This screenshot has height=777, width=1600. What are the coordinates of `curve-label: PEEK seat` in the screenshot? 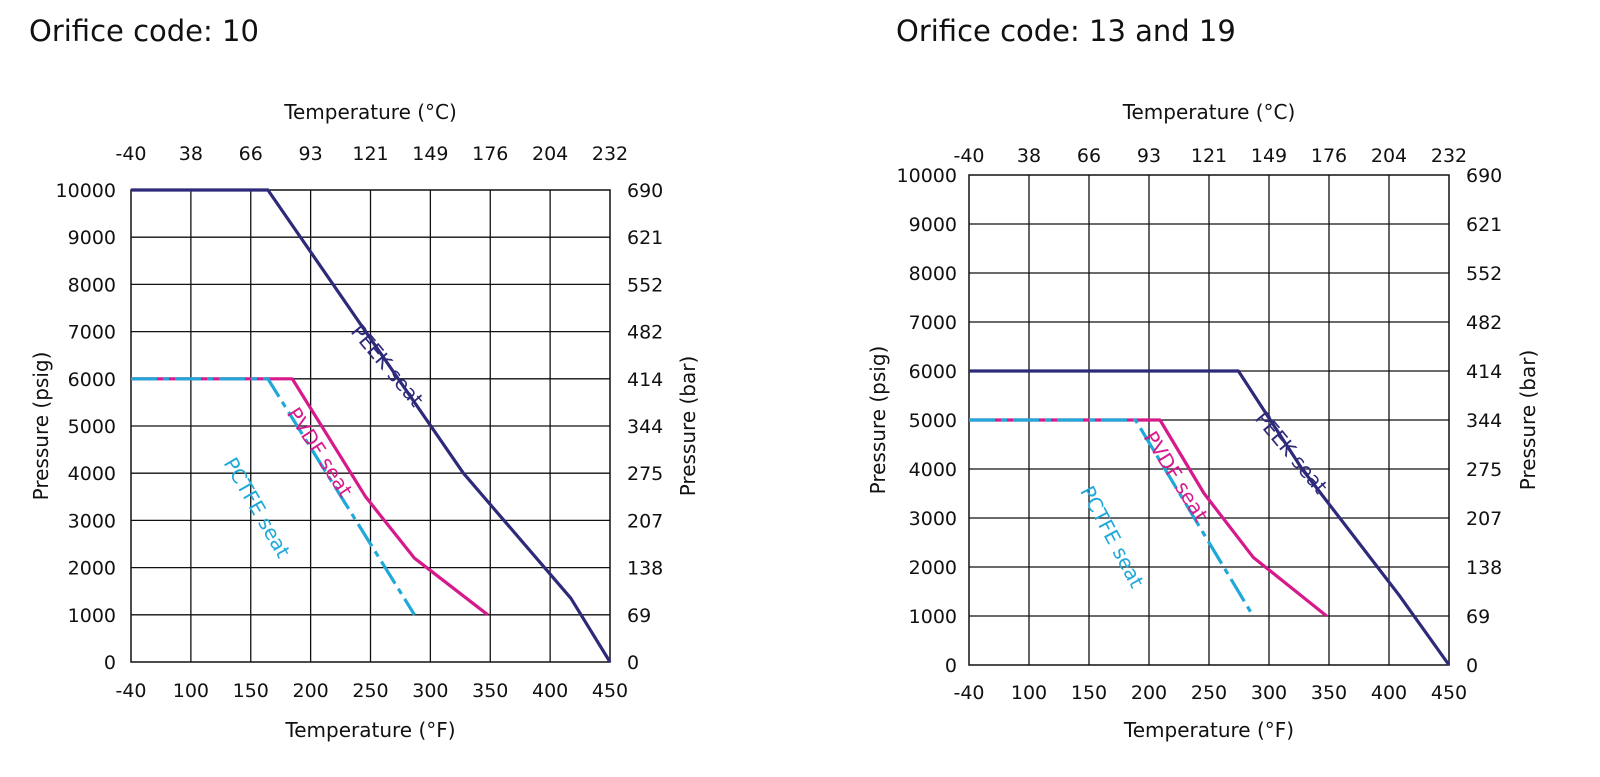 It's located at (387, 366).